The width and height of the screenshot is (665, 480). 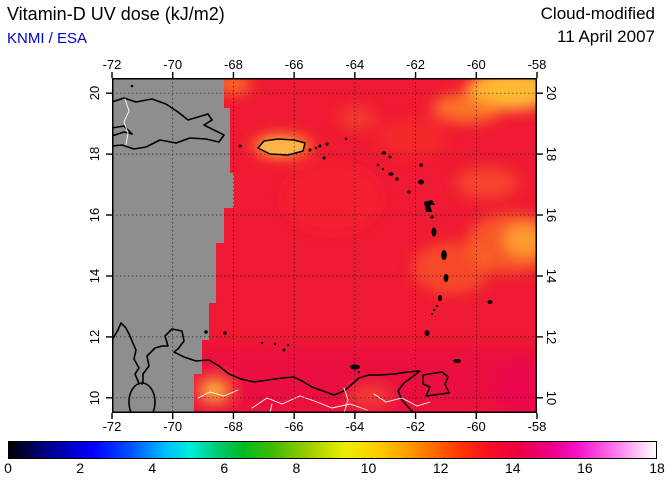 What do you see at coordinates (168, 123) in the screenshot?
I see `island-hispaniola` at bounding box center [168, 123].